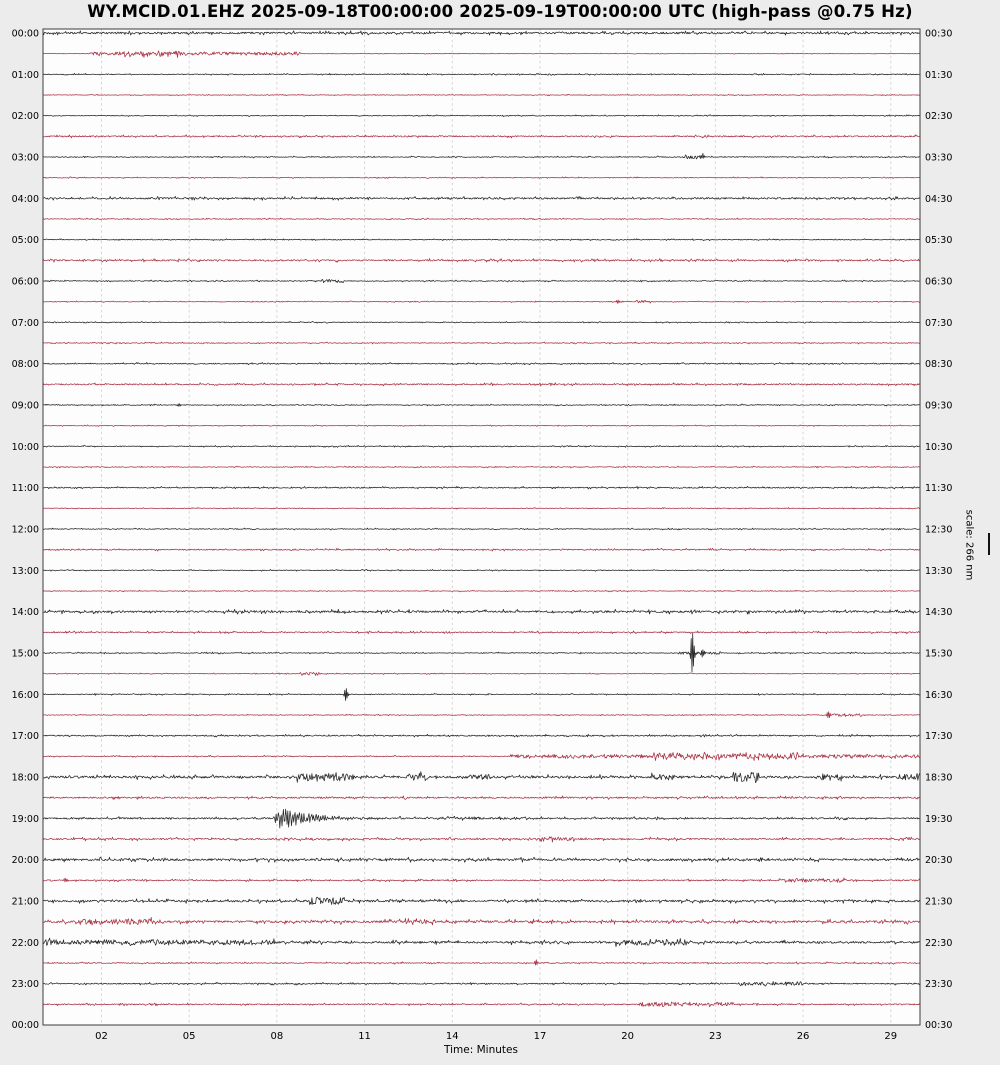 The width and height of the screenshot is (1000, 1065). I want to click on x-tick-label: 14, so click(452, 1036).